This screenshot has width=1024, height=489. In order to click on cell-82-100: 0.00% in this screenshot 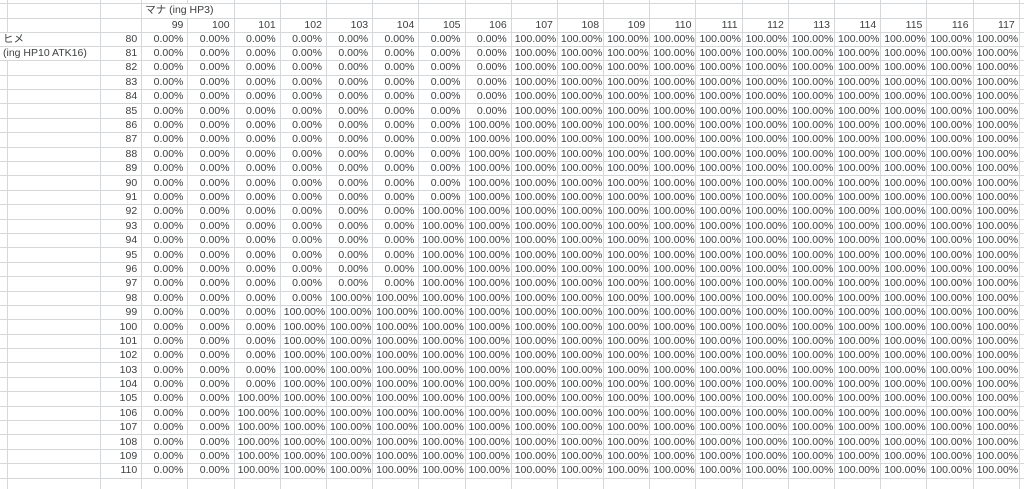, I will do `click(211, 68)`.